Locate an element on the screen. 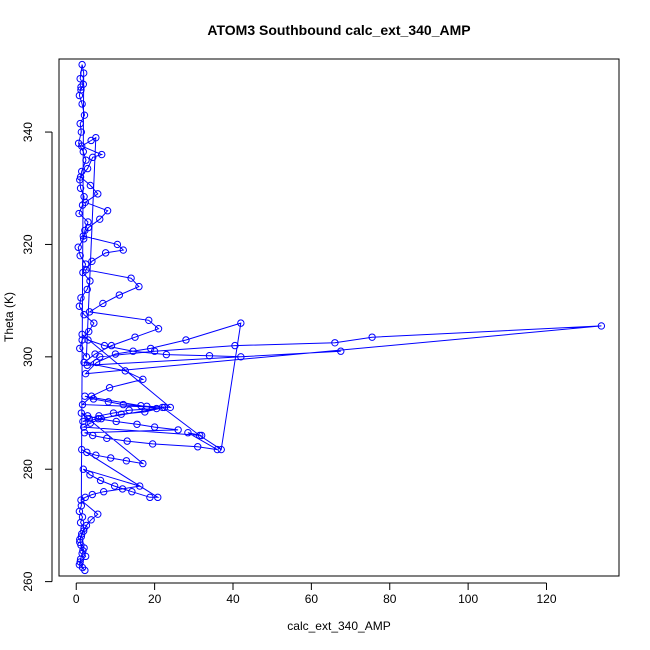 The width and height of the screenshot is (650, 650). x-tick-label: 100 is located at coordinates (468, 599).